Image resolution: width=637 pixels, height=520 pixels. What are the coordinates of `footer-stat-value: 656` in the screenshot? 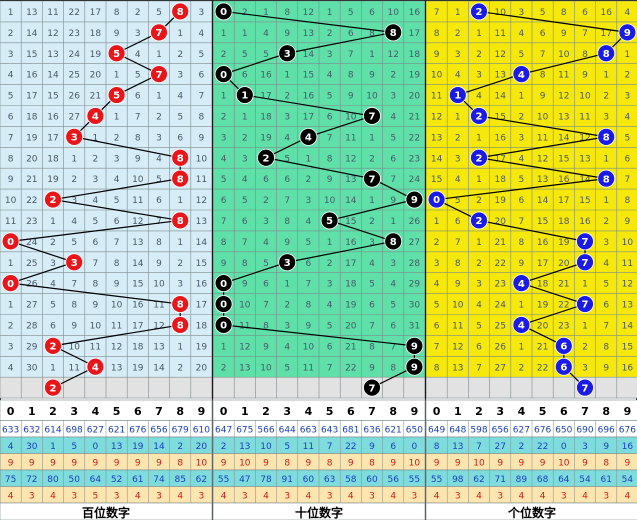 It's located at (500, 431).